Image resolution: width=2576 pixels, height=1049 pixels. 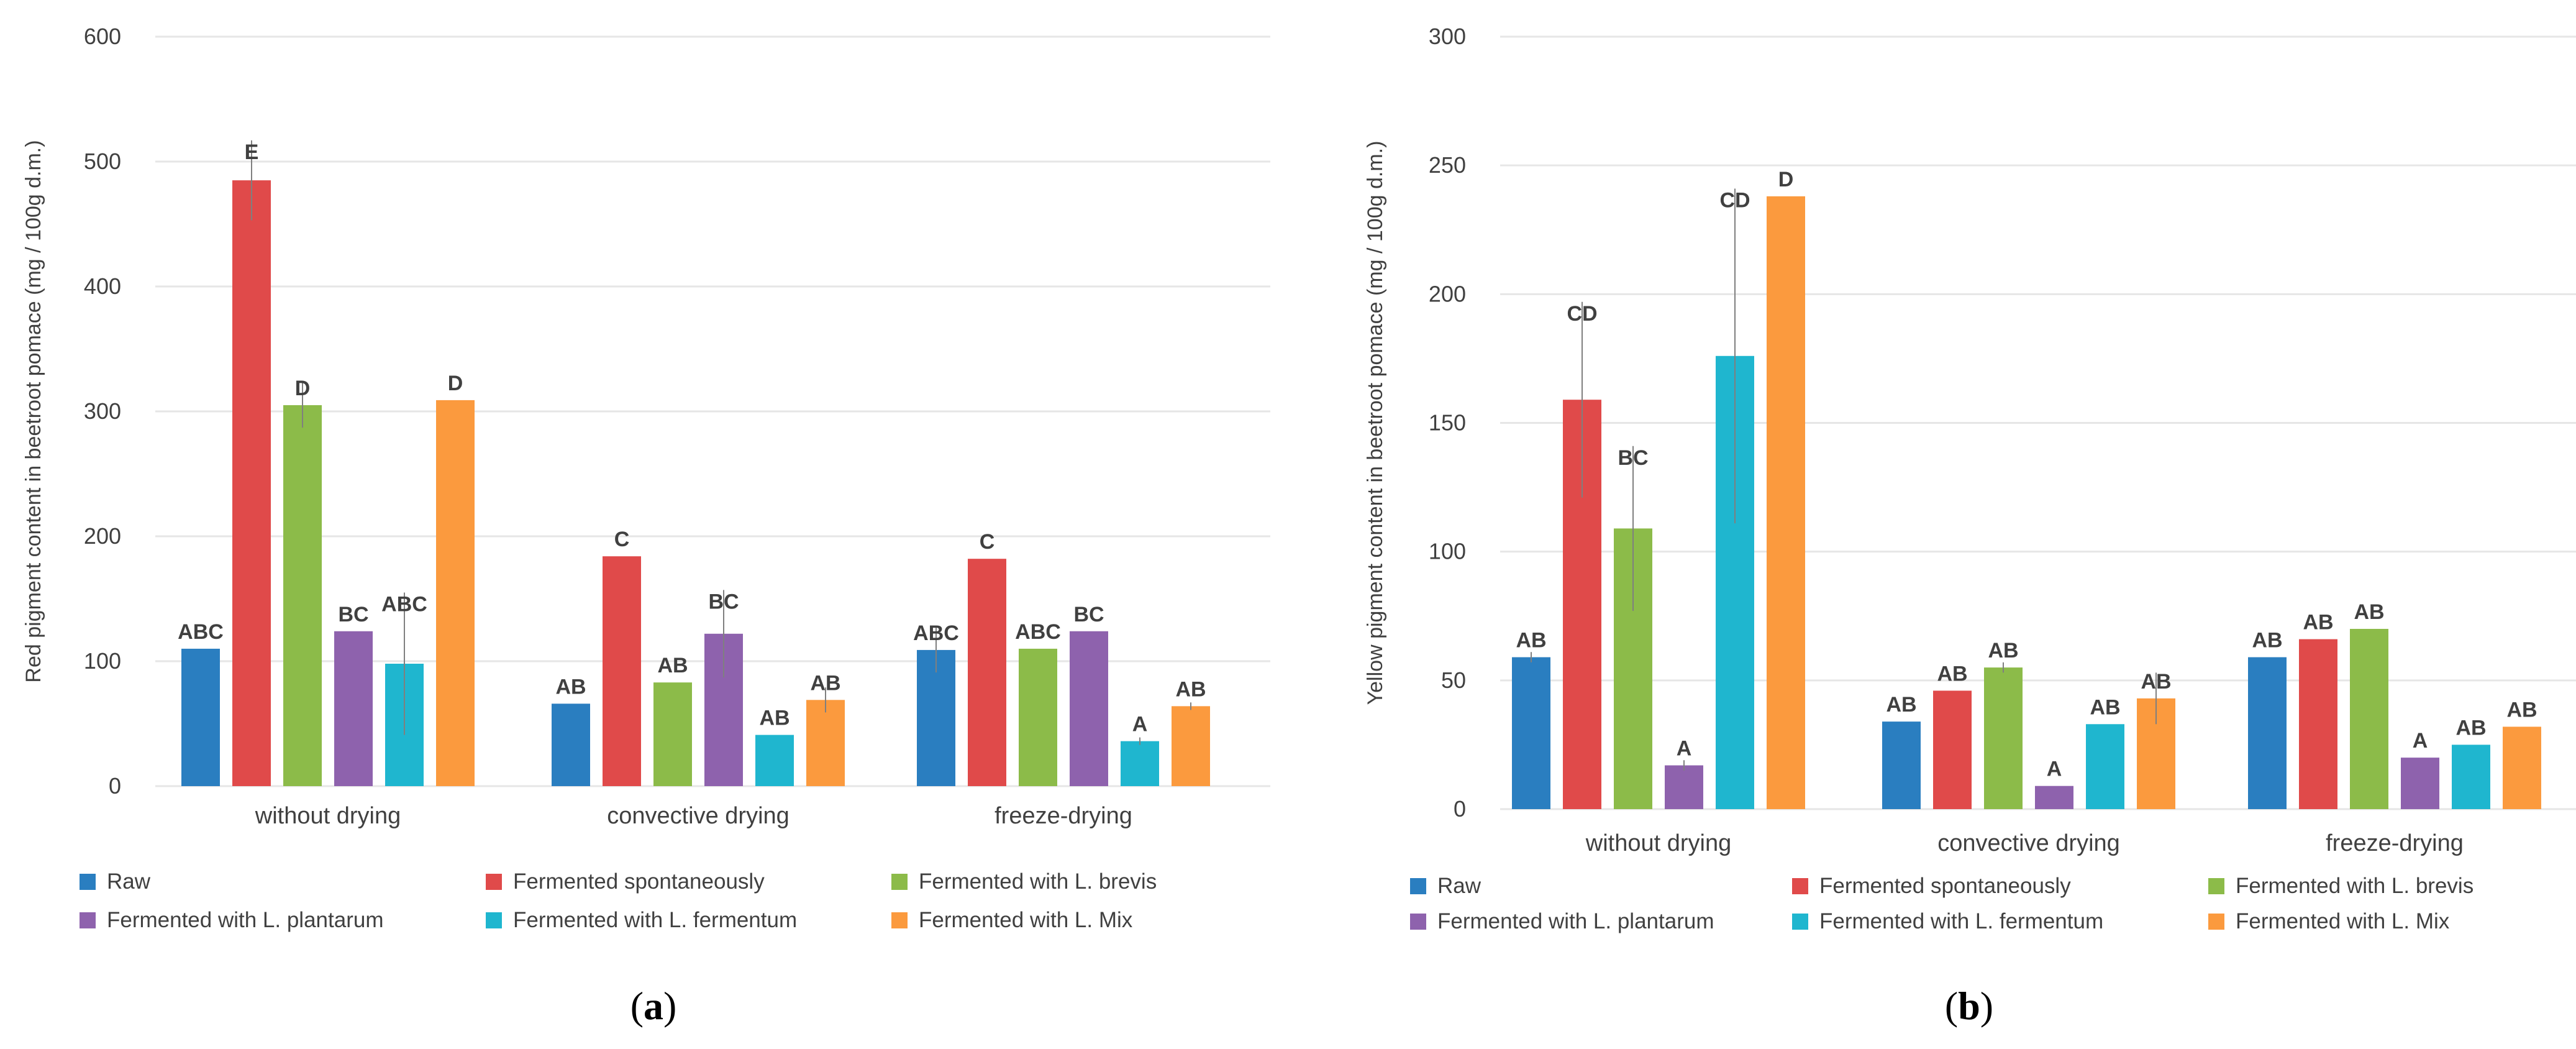 What do you see at coordinates (2343, 921) in the screenshot?
I see `legend-label: Fermented with L. Mix` at bounding box center [2343, 921].